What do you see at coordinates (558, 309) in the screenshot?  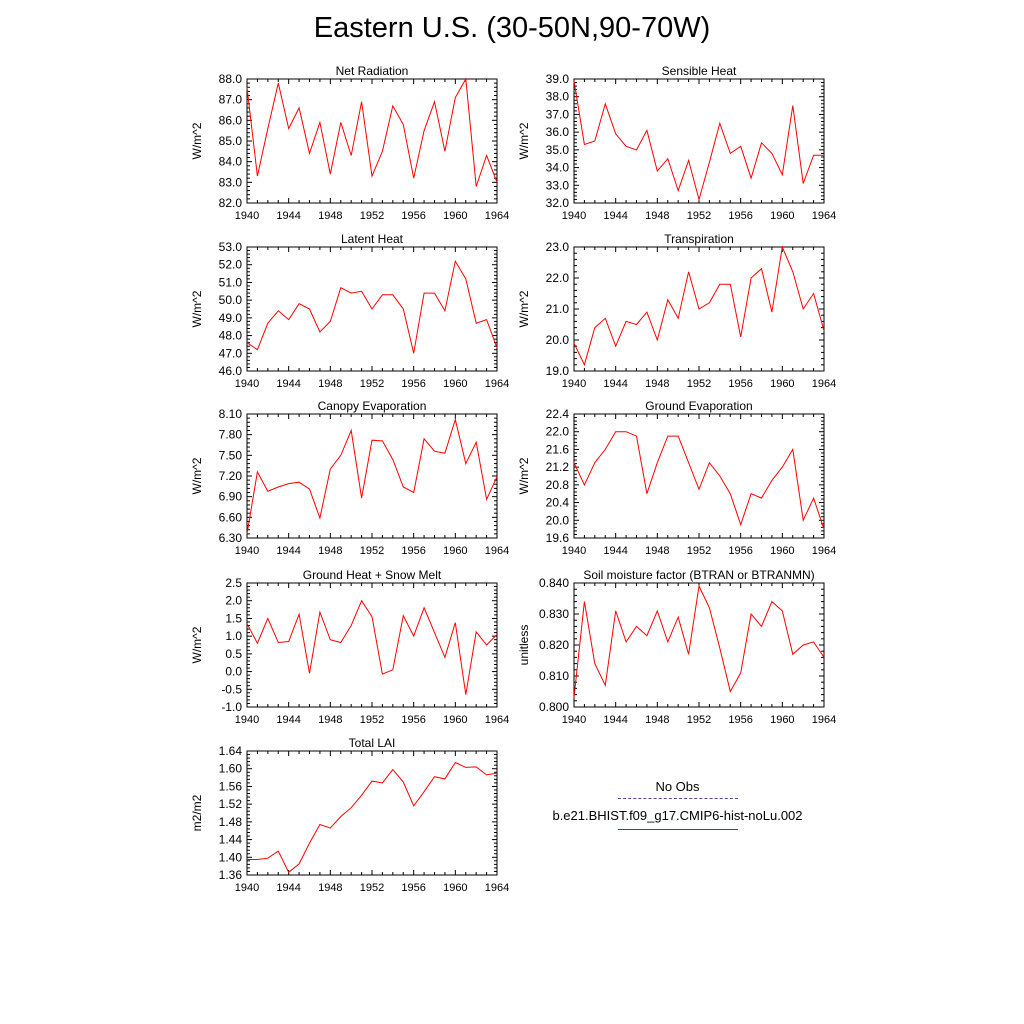 I see `y-tick-label: 21.0` at bounding box center [558, 309].